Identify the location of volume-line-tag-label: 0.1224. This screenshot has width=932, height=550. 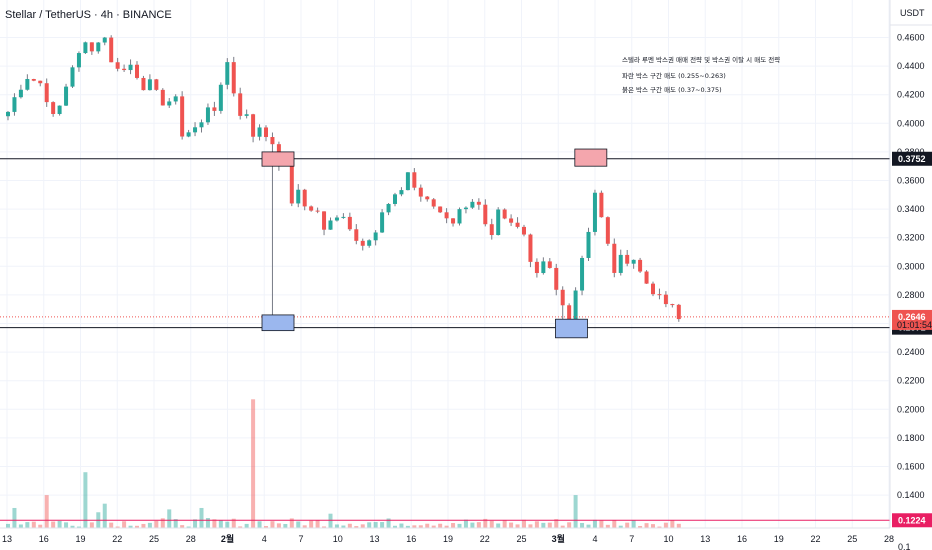
(912, 520).